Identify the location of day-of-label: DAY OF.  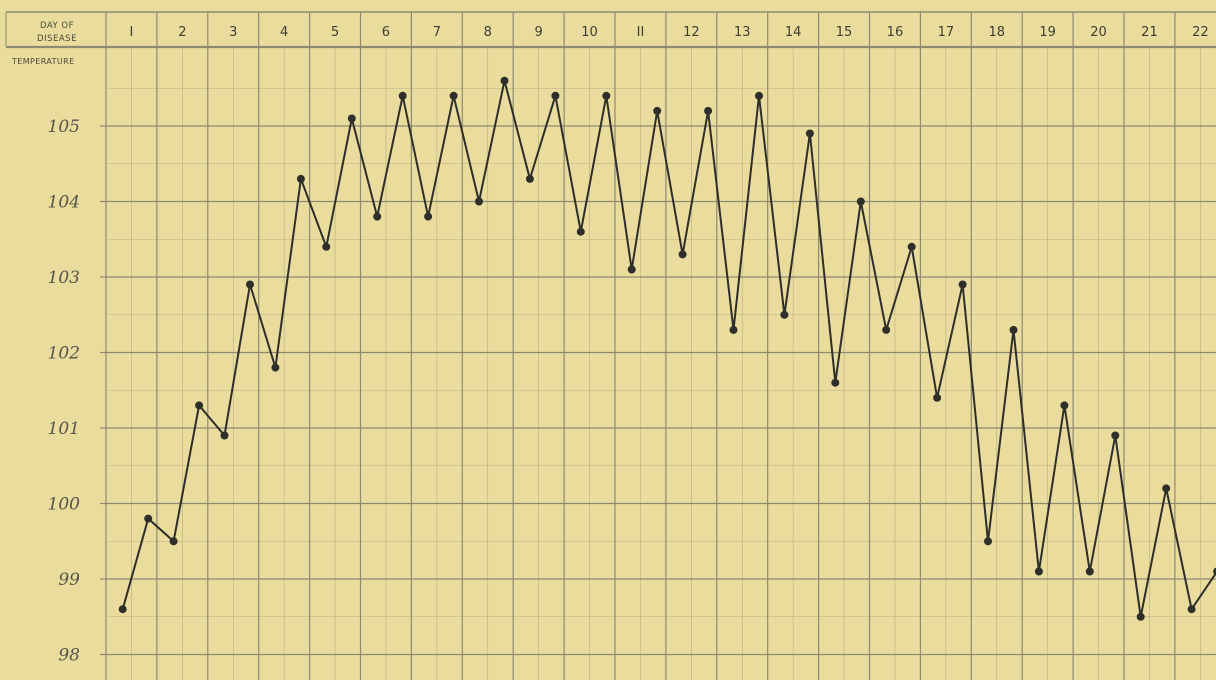
(57, 26).